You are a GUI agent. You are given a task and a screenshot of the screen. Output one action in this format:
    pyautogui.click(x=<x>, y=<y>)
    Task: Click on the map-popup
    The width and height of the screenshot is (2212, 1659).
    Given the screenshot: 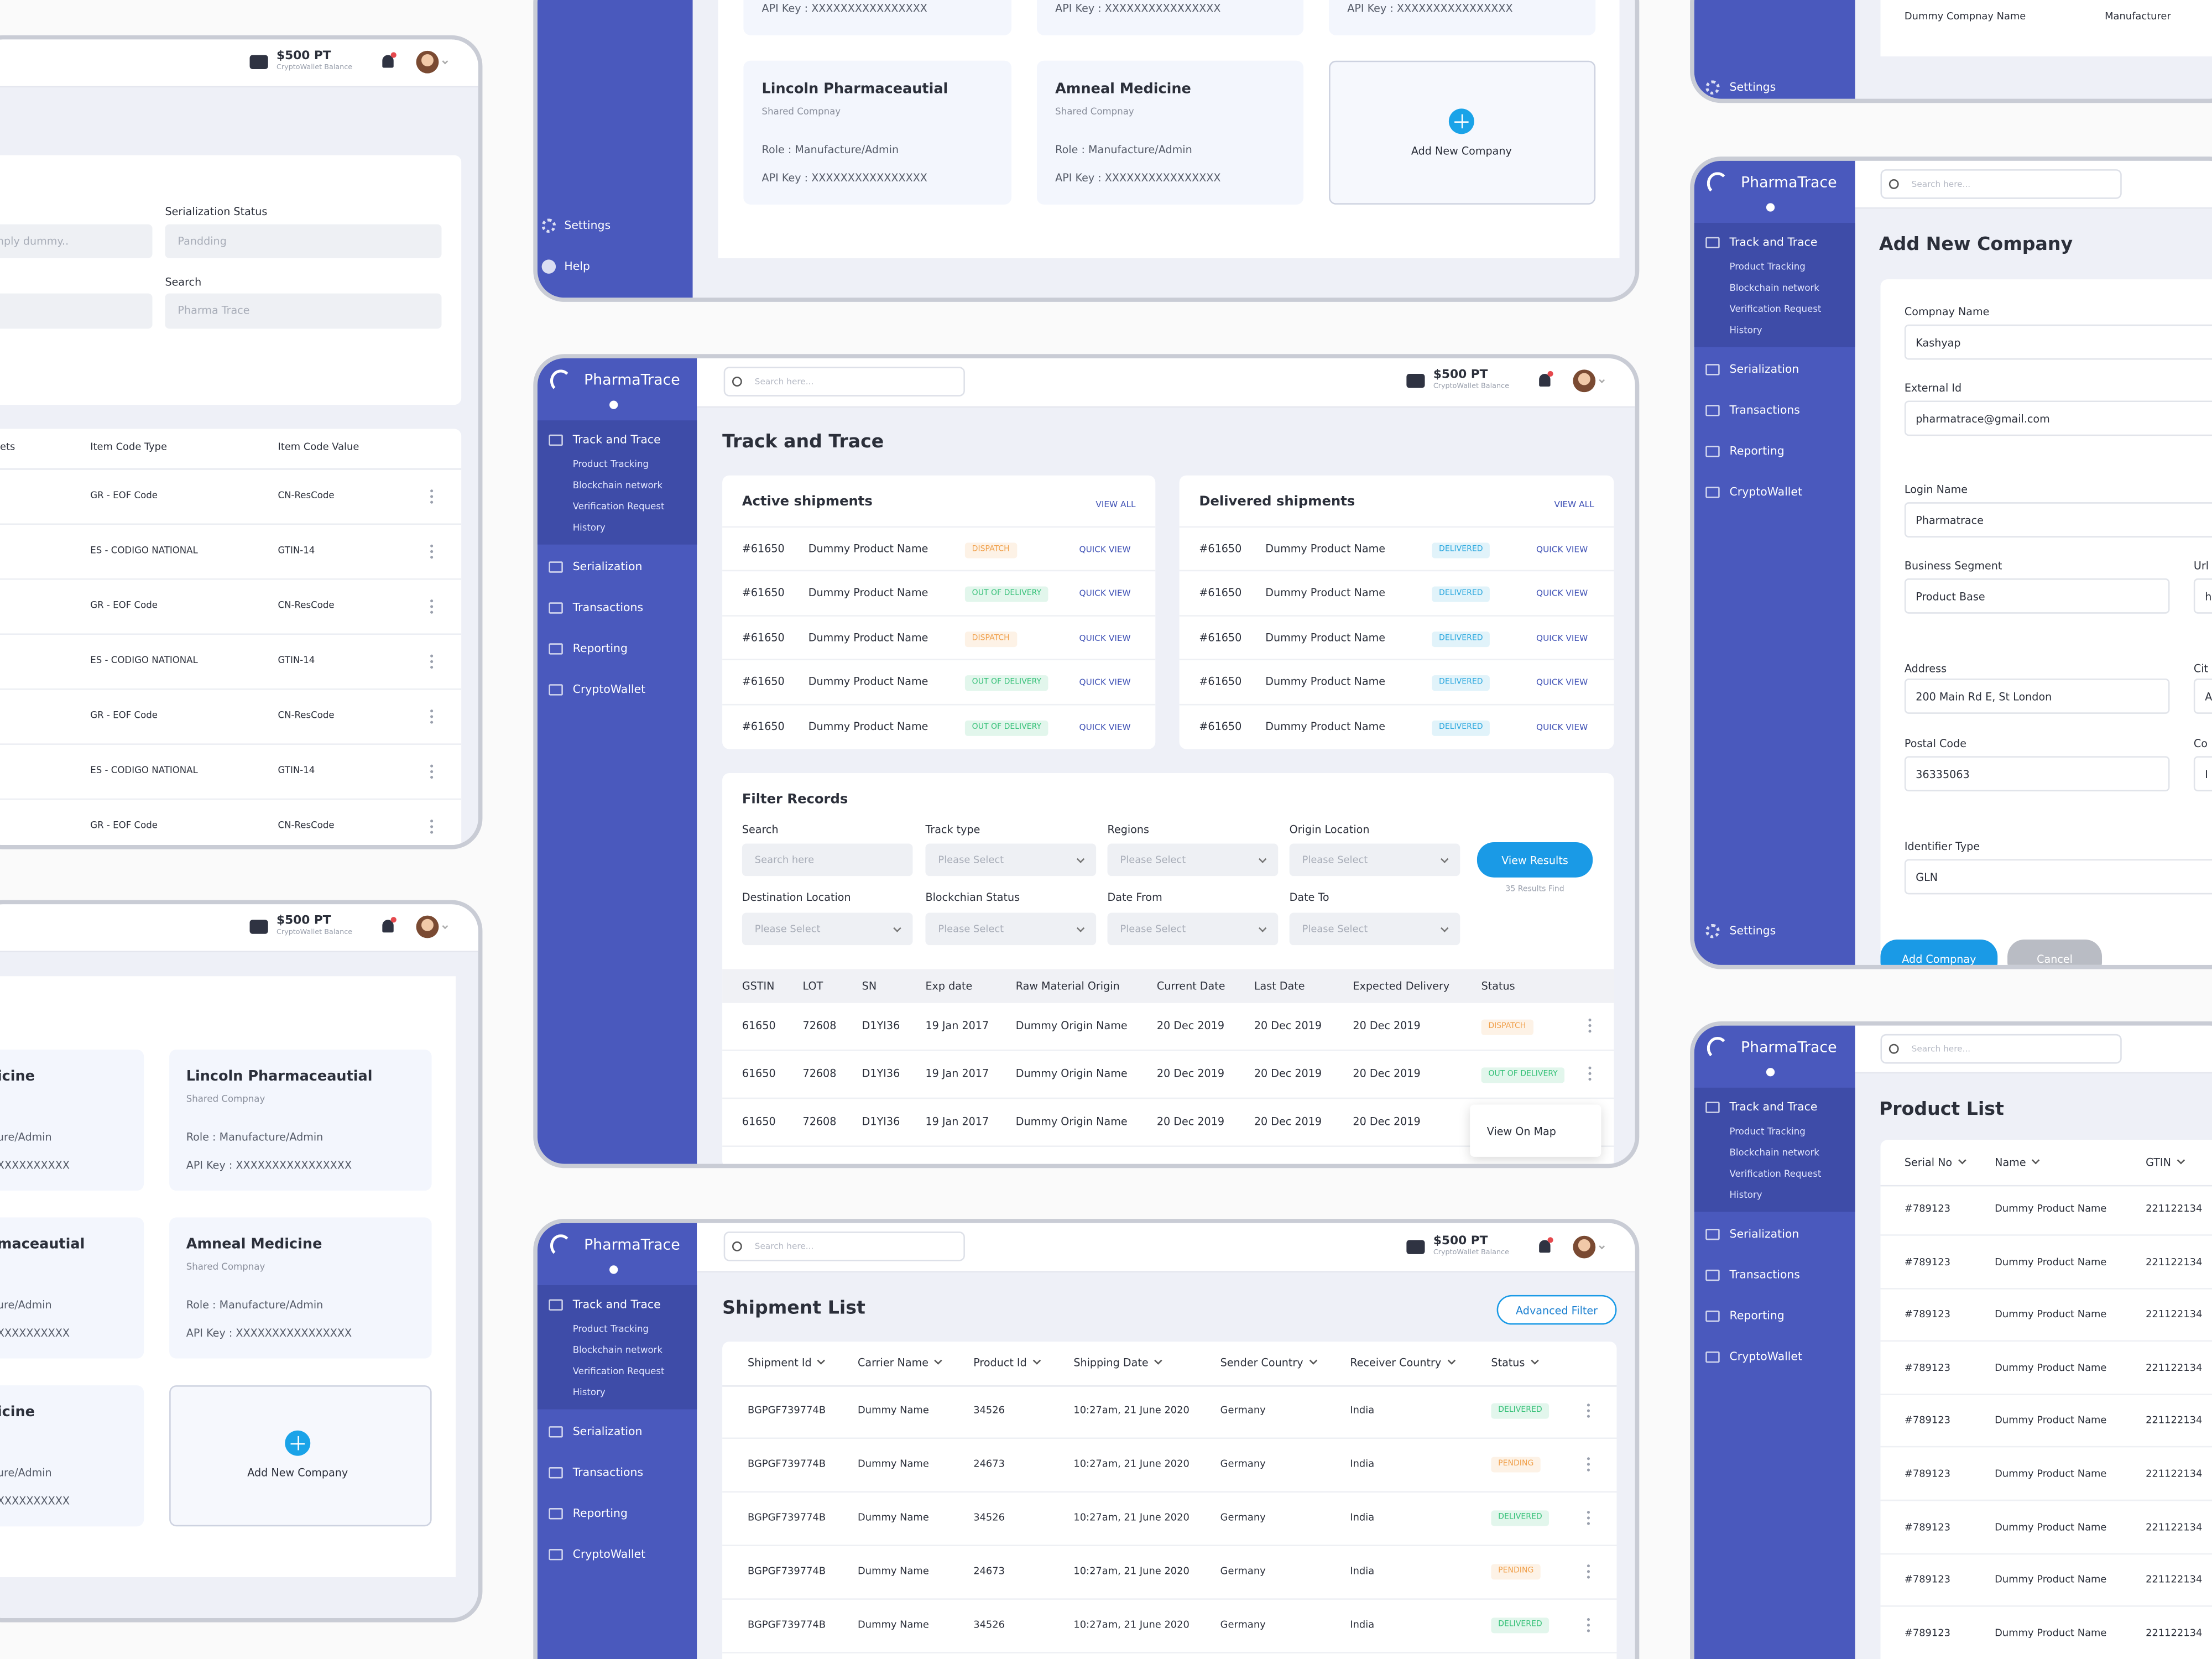 What is the action you would take?
    pyautogui.click(x=1536, y=1131)
    